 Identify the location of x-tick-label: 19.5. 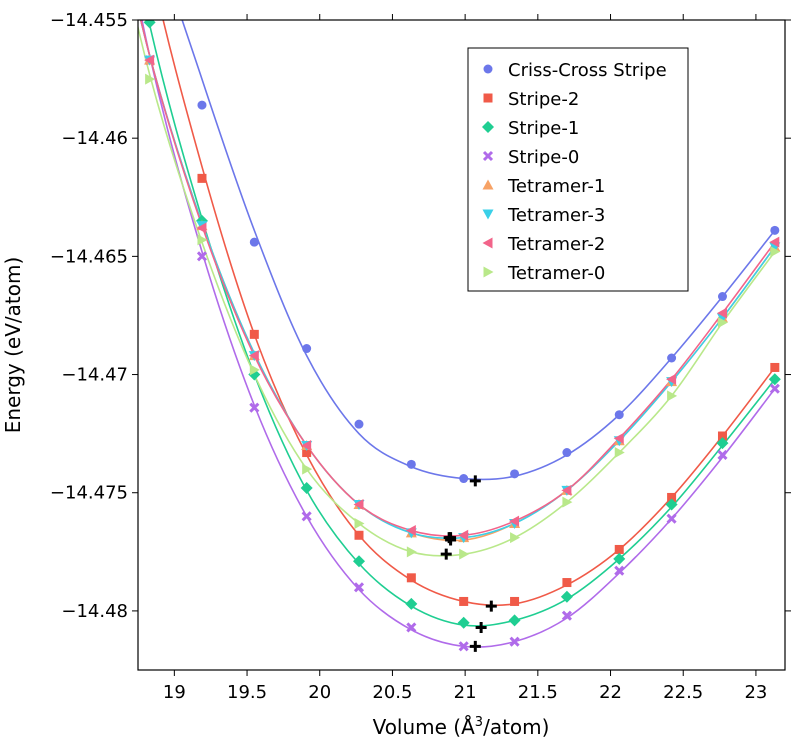
(247, 692).